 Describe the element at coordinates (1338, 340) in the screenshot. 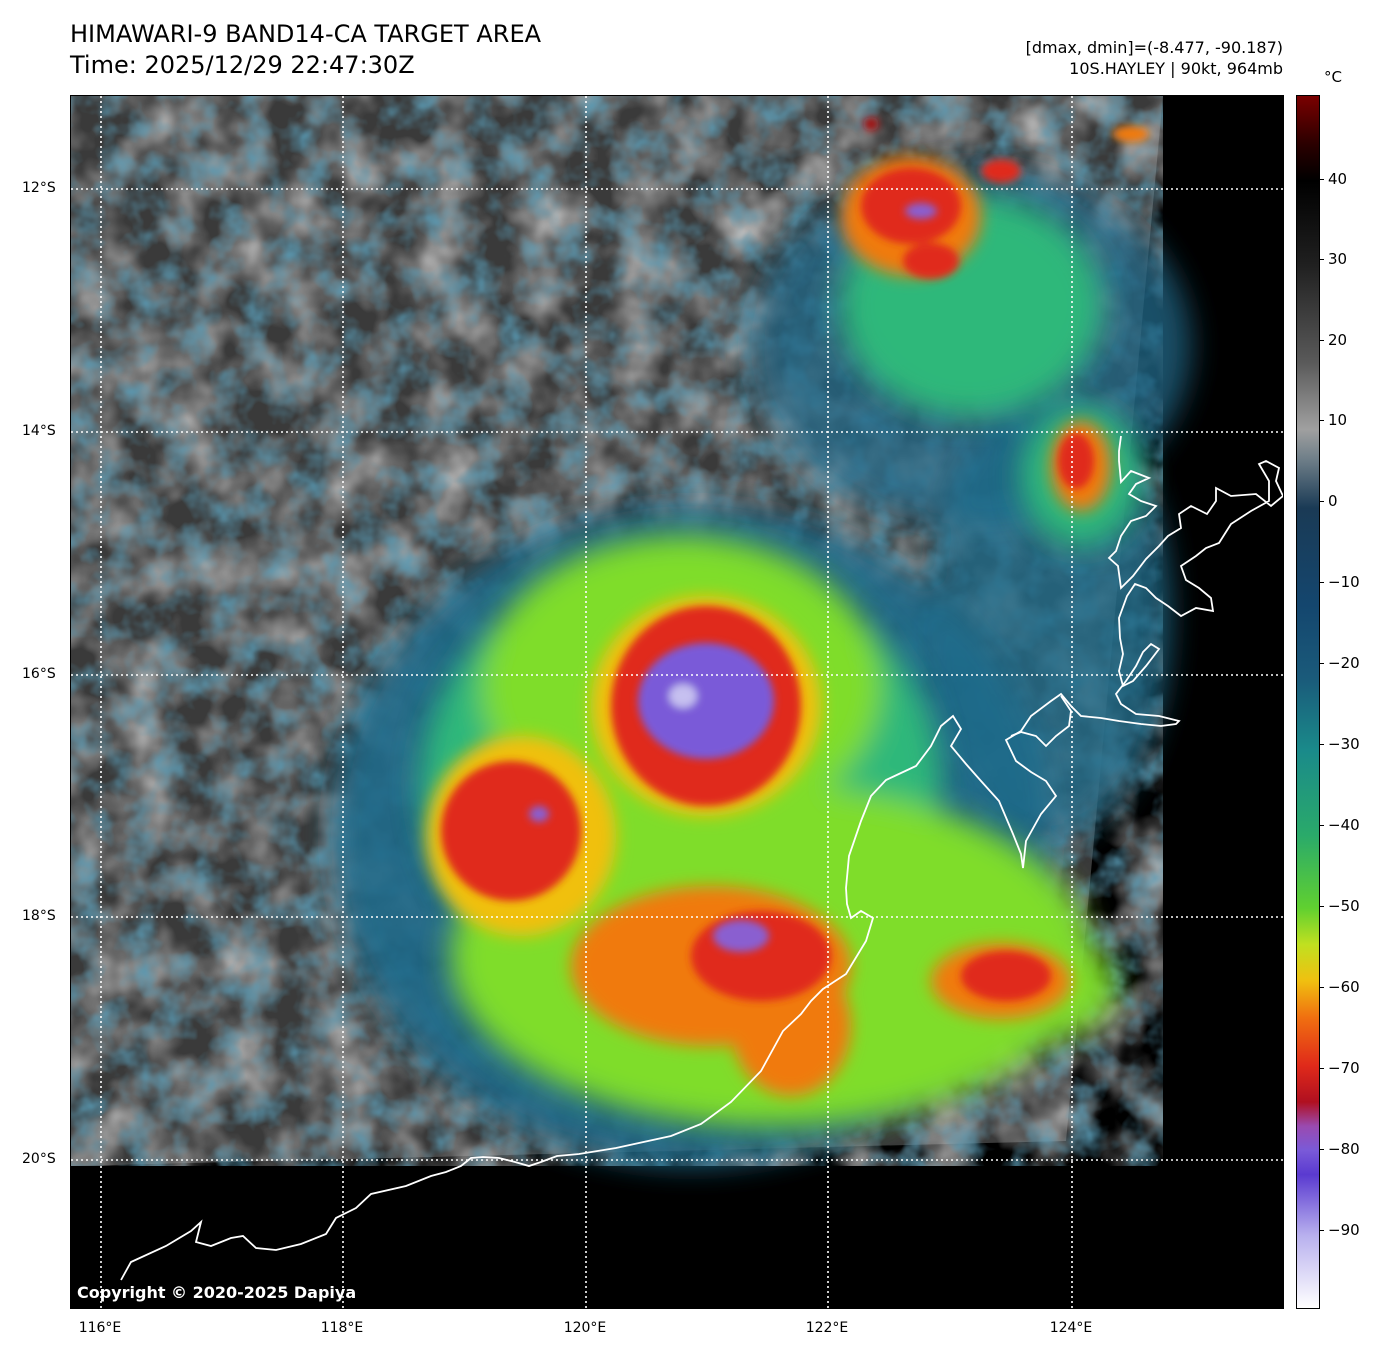

I see `colorbar-tick: 20` at that location.